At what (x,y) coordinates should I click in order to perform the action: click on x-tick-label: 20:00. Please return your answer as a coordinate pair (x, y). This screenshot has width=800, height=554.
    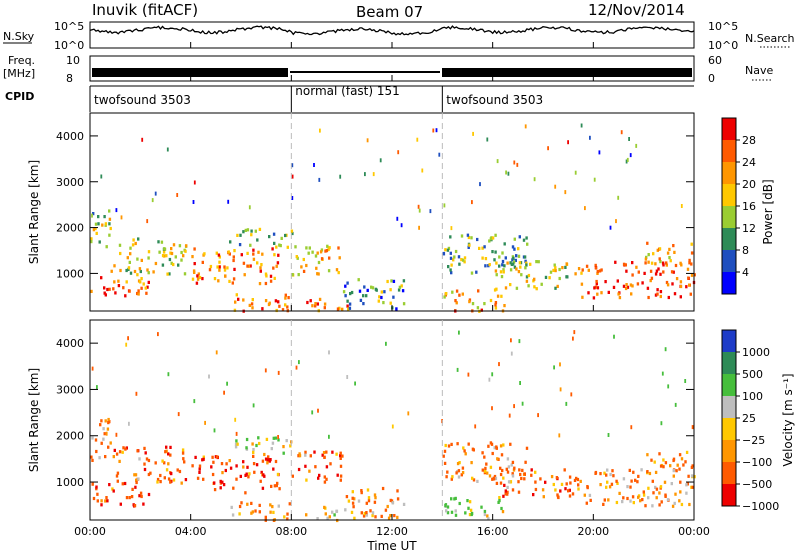
    Looking at the image, I should click on (593, 531).